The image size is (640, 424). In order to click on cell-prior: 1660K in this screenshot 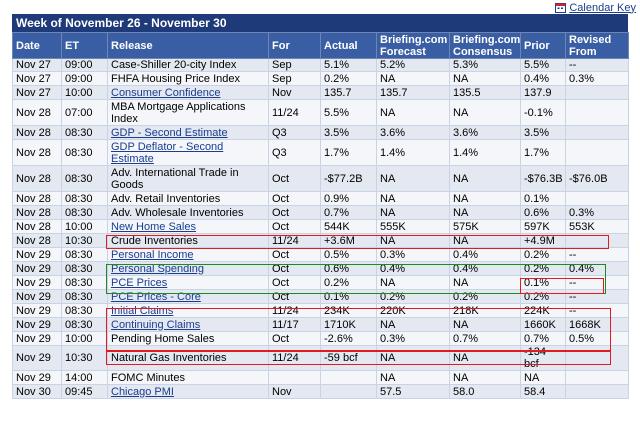, I will do `click(543, 324)`.